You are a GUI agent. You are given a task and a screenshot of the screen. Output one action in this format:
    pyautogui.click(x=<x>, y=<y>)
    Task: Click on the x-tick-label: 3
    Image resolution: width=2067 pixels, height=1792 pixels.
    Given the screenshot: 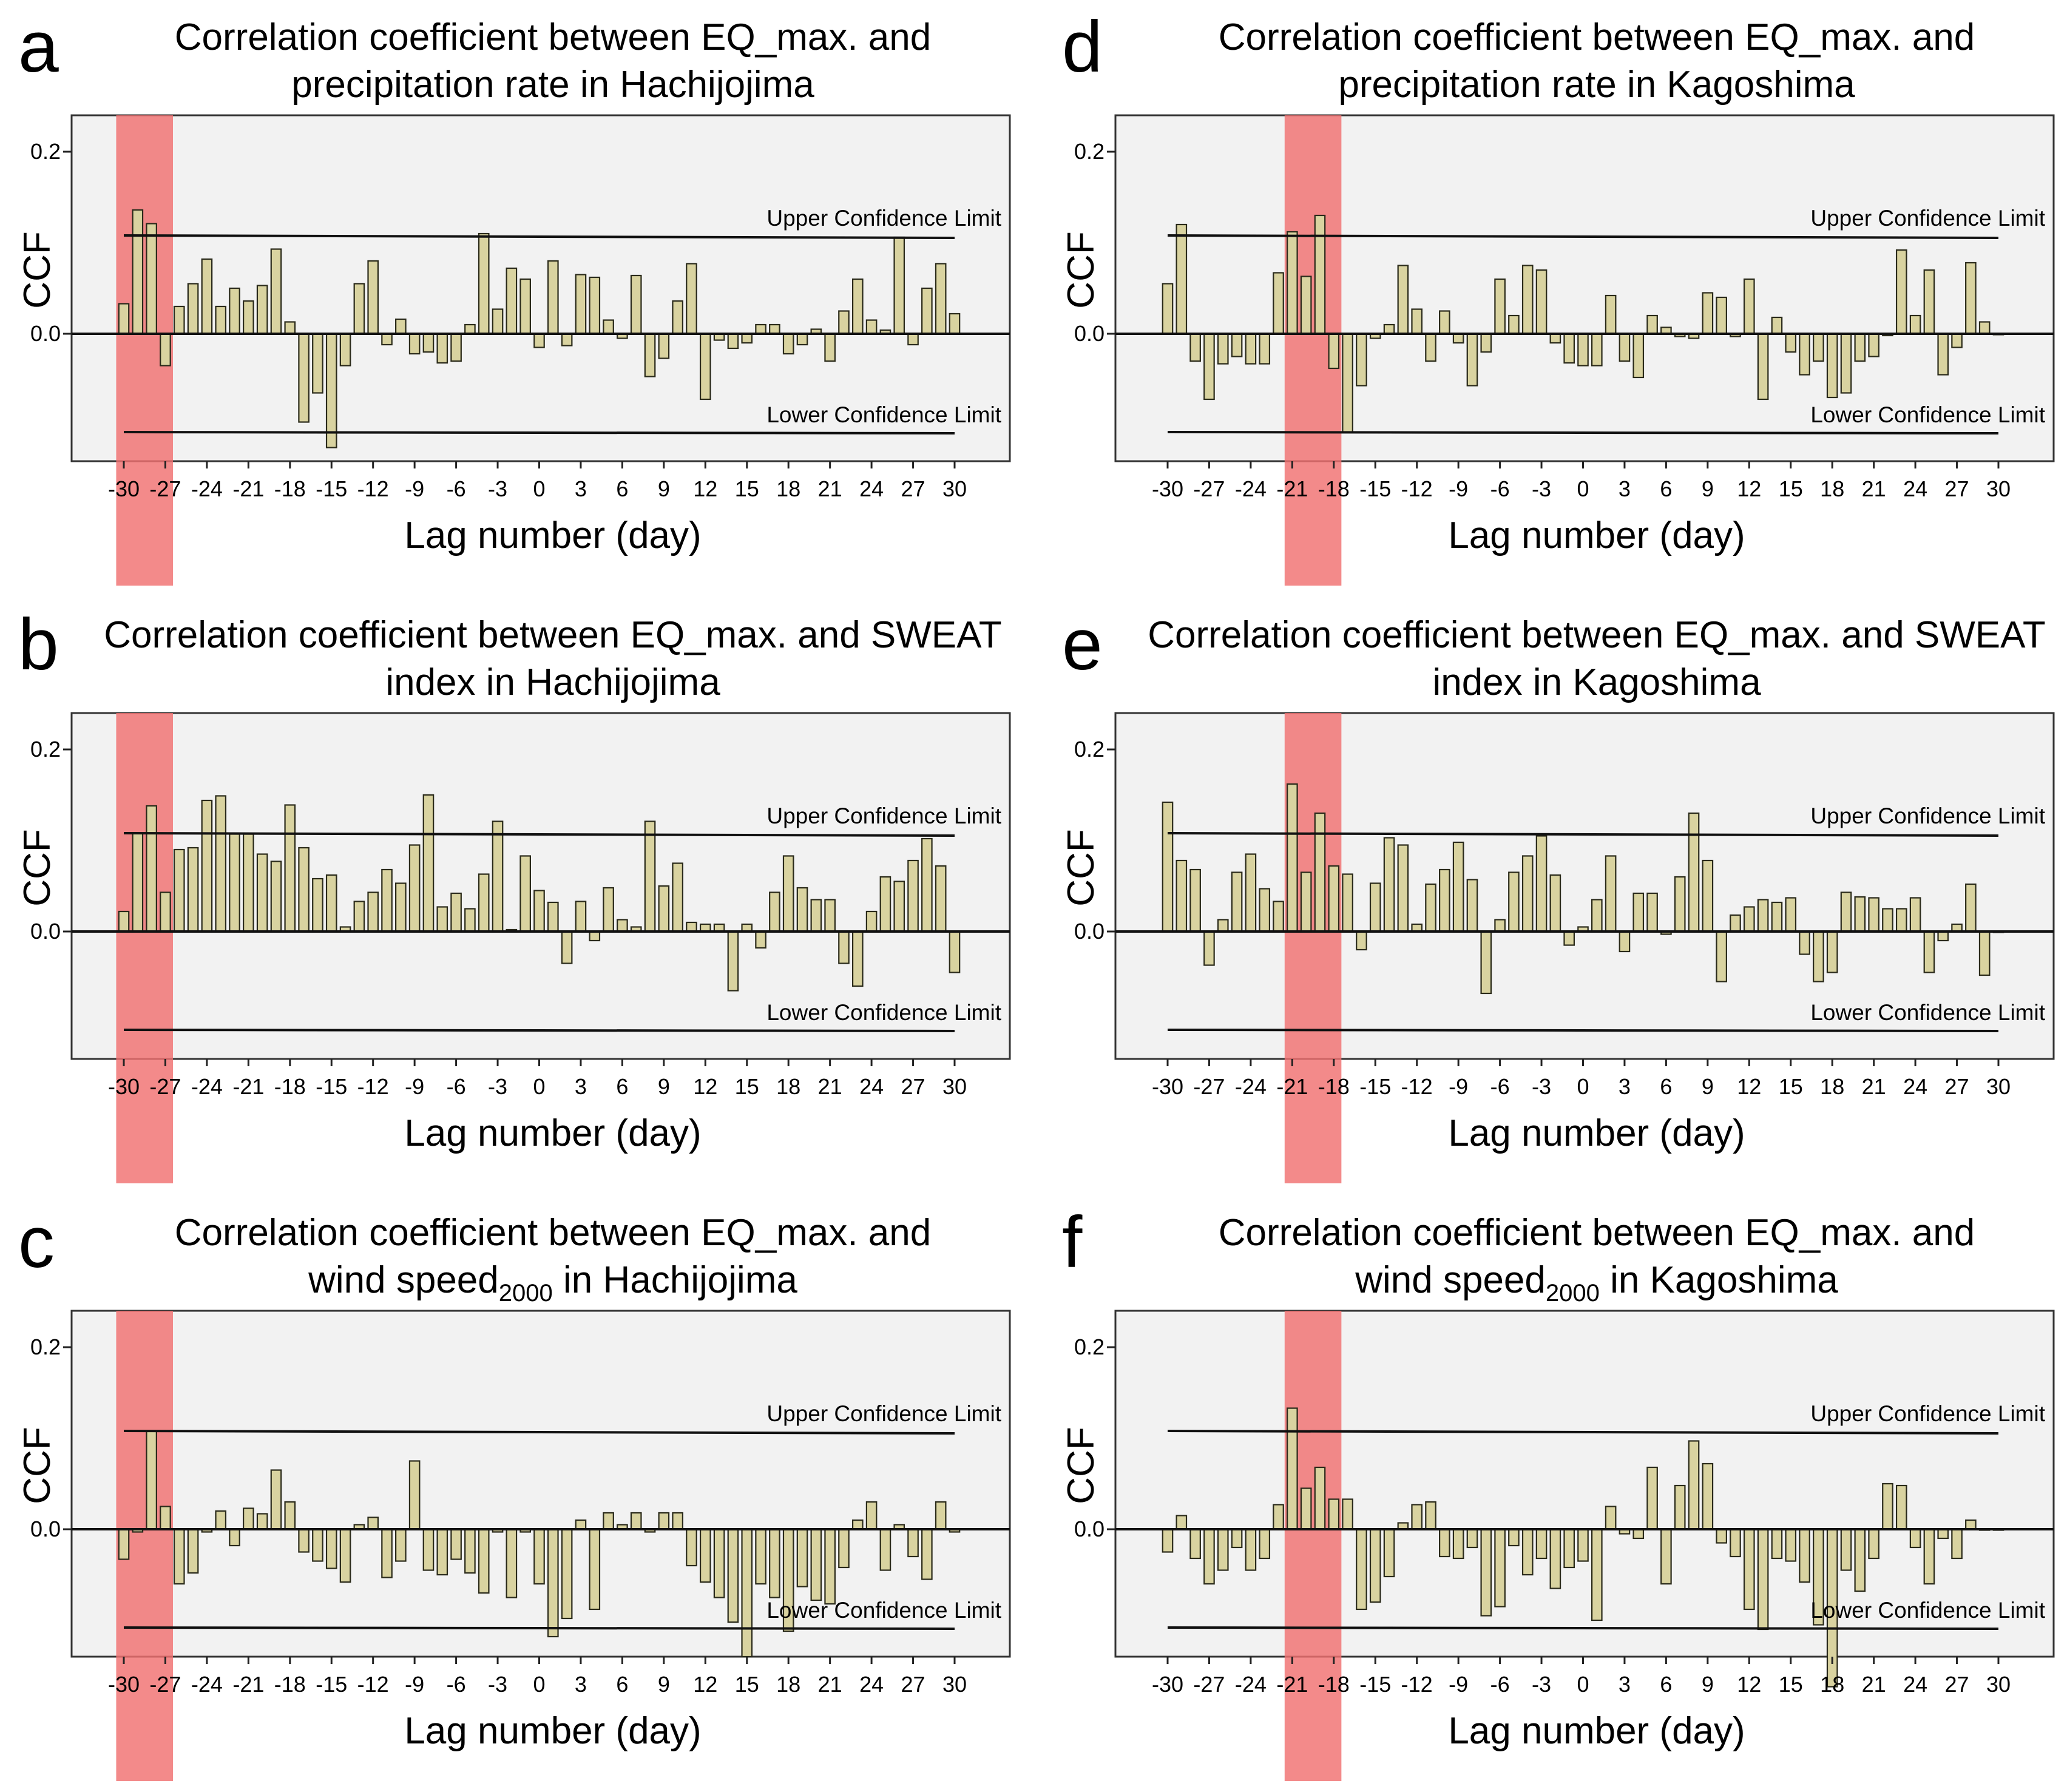 What is the action you would take?
    pyautogui.click(x=1625, y=1684)
    